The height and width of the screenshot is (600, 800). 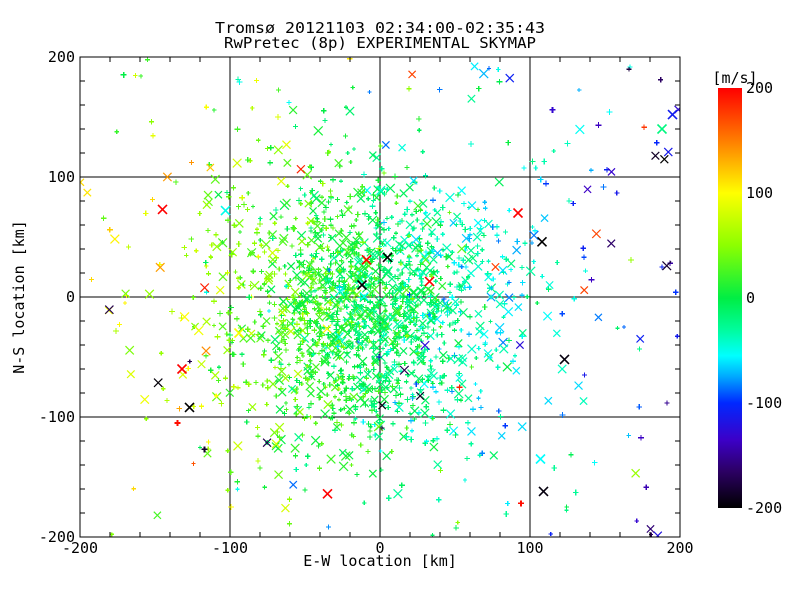 I want to click on y-tick-label: 0, so click(x=70, y=297).